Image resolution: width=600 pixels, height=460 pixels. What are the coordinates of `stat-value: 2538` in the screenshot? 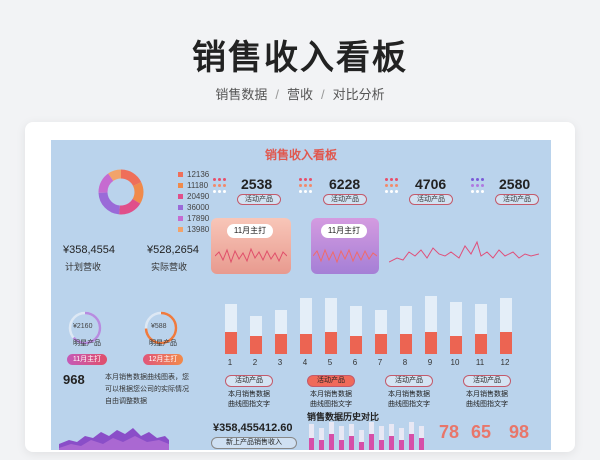 It's located at (257, 184).